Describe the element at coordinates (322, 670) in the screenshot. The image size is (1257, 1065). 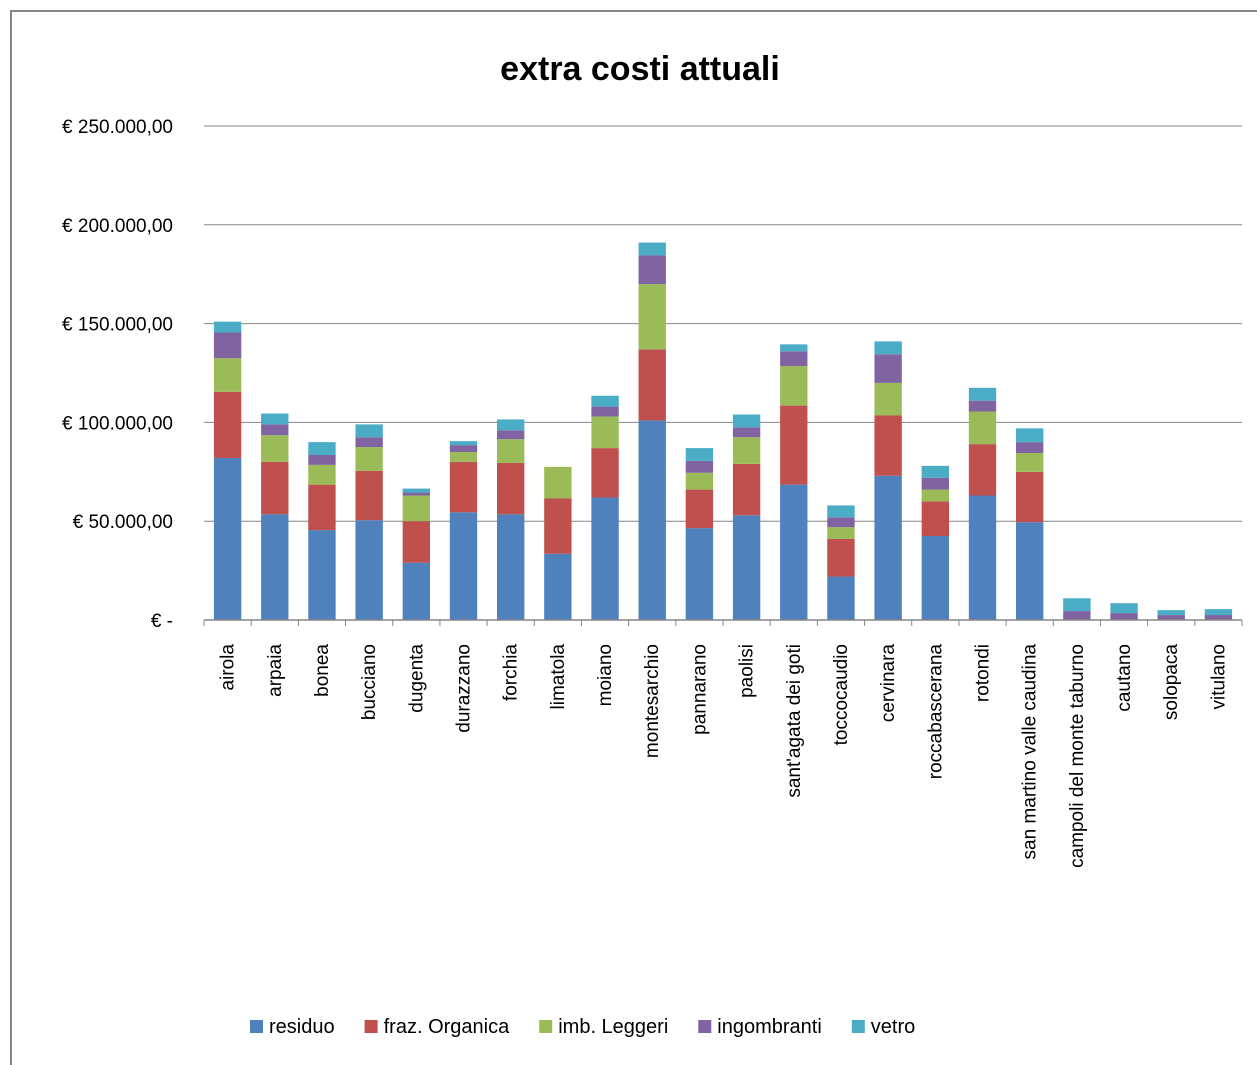
I see `x-tick-label: bonea` at that location.